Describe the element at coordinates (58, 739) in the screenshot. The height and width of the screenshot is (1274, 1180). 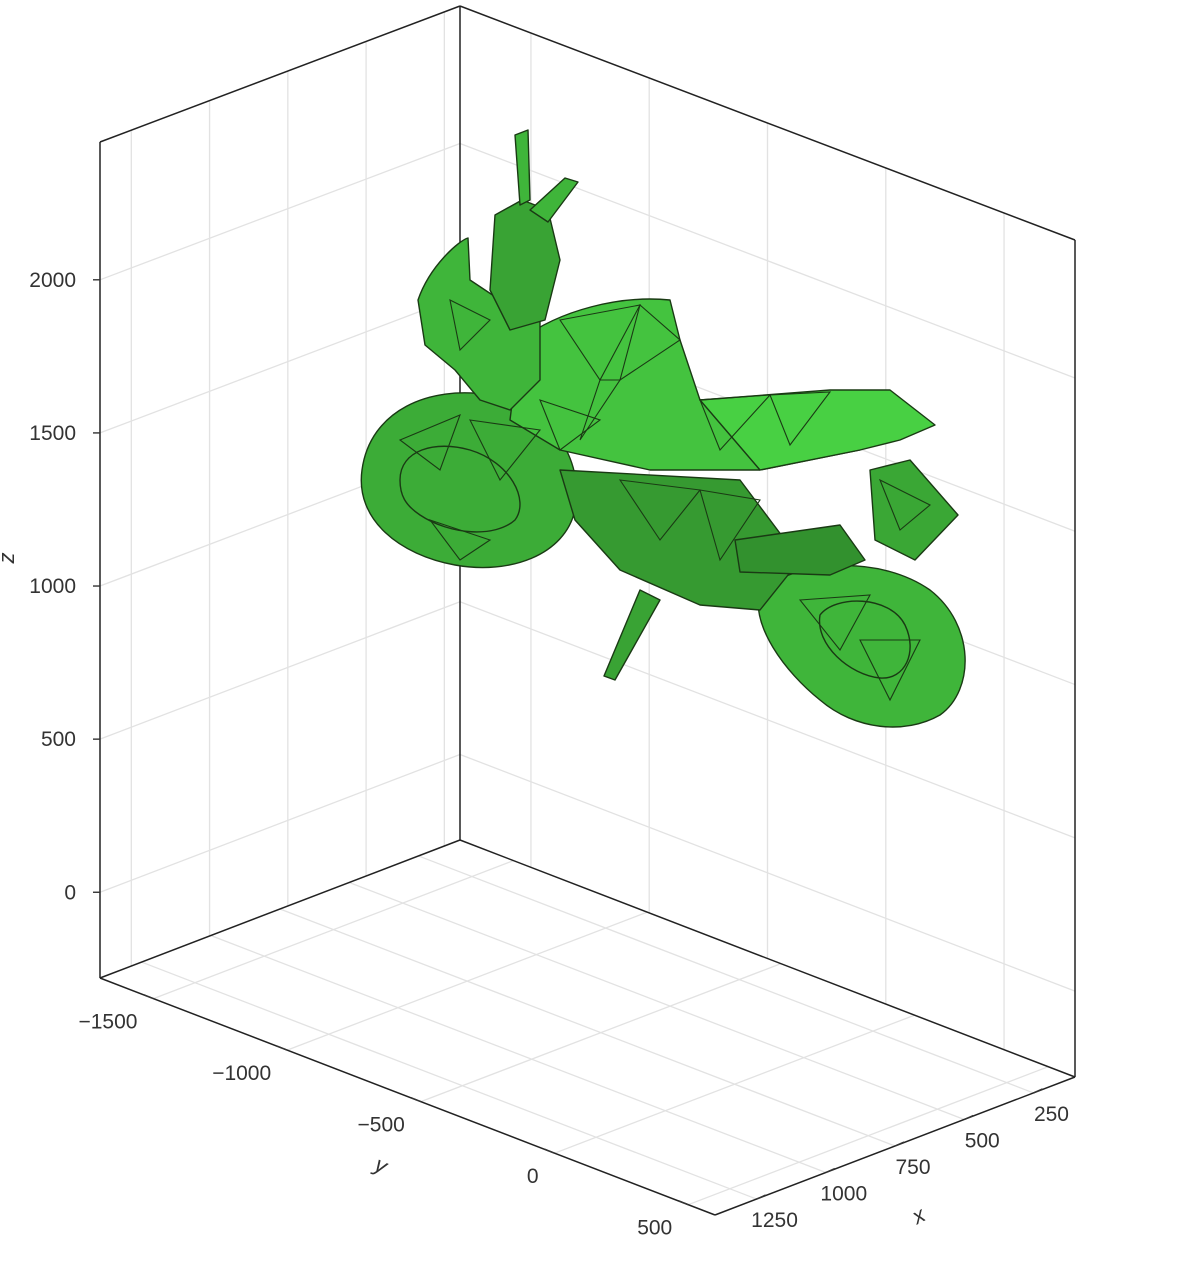
I see `z-tick-label: 500` at that location.